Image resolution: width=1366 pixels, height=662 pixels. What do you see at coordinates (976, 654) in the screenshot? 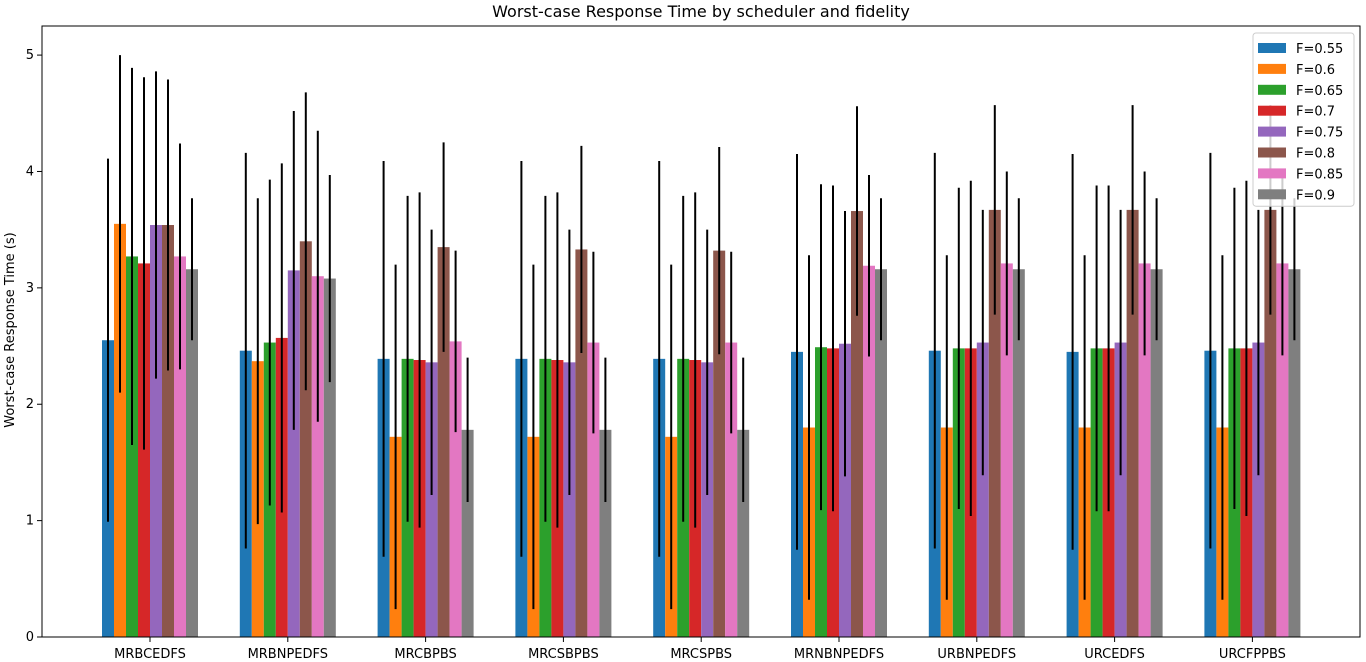
I see `x-tick-label: URBNPEDFS` at bounding box center [976, 654].